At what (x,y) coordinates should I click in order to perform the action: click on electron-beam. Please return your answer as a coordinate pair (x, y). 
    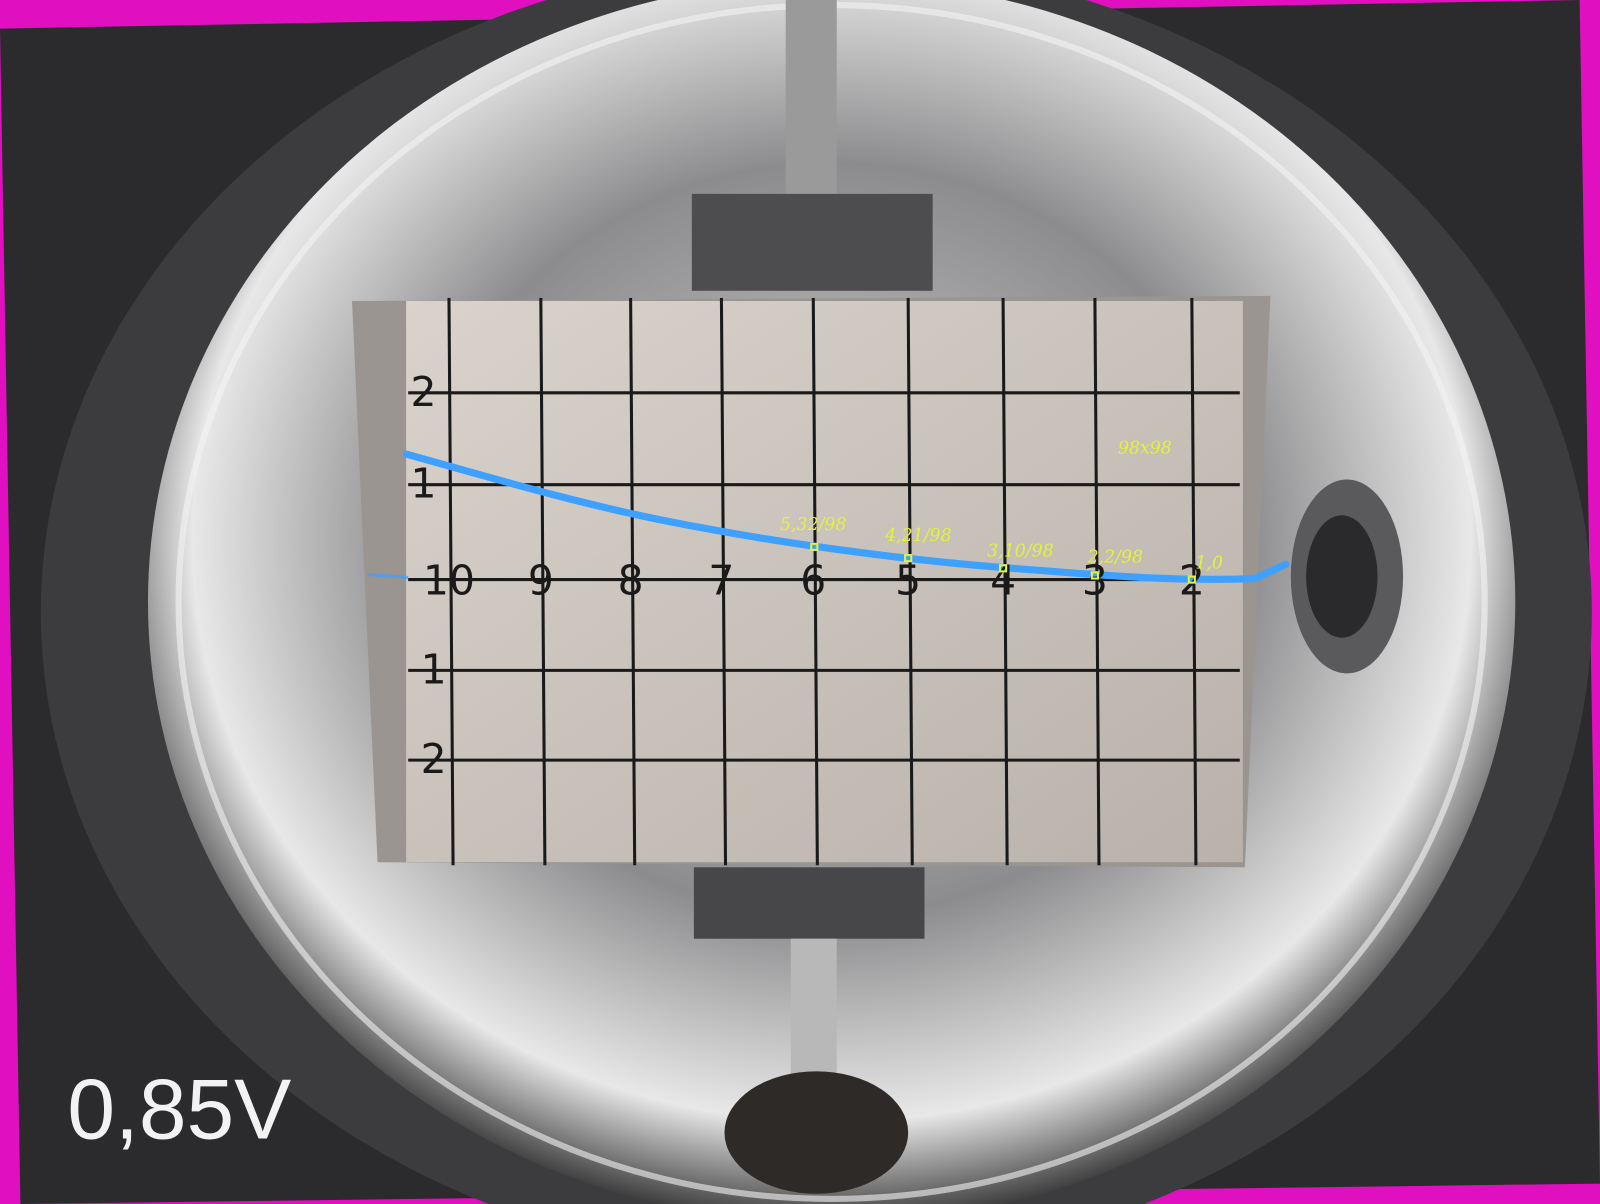
    Looking at the image, I should click on (846, 516).